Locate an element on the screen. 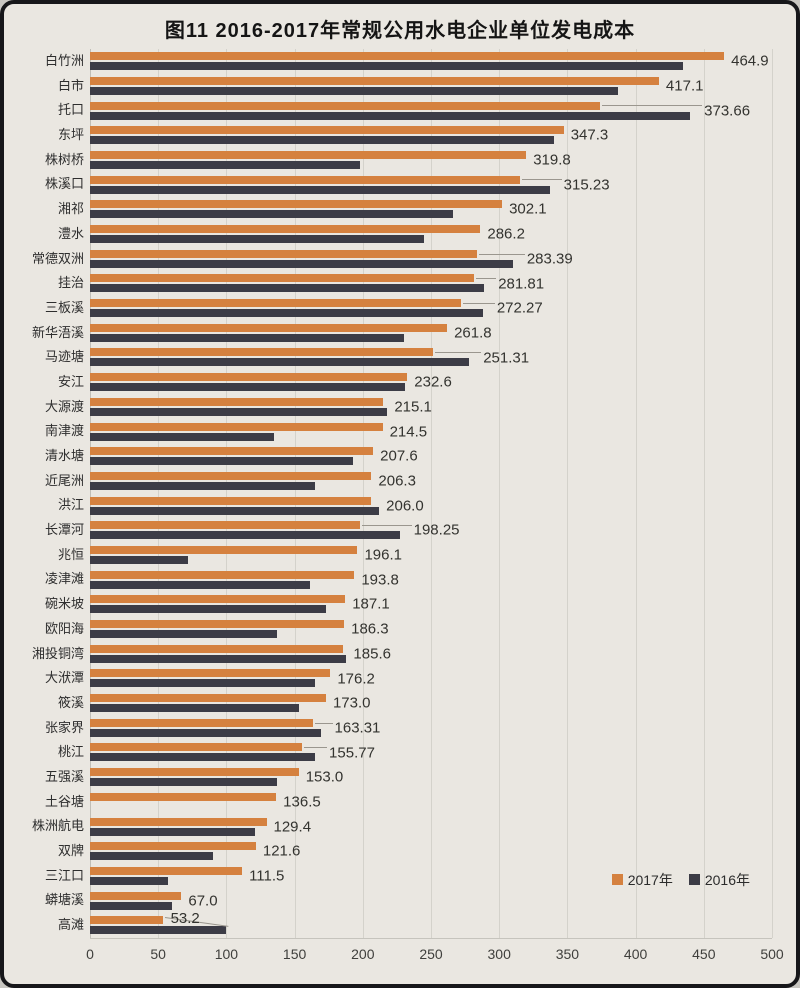  category-label: 五强溪 is located at coordinates (64, 776).